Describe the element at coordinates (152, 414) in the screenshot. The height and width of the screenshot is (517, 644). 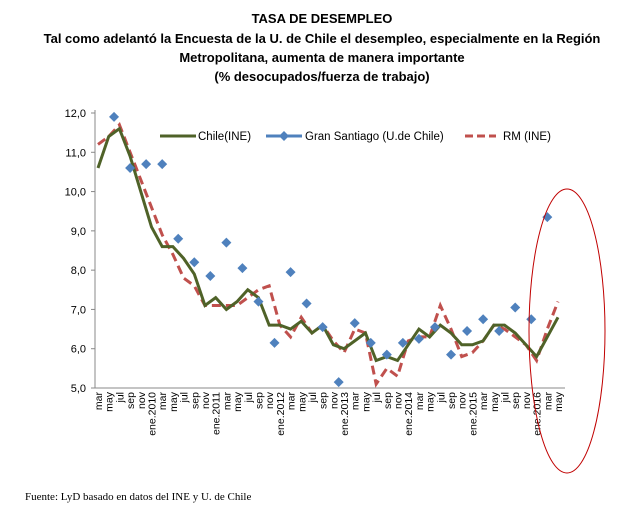
I see `x-tick-label: ene.2010` at that location.